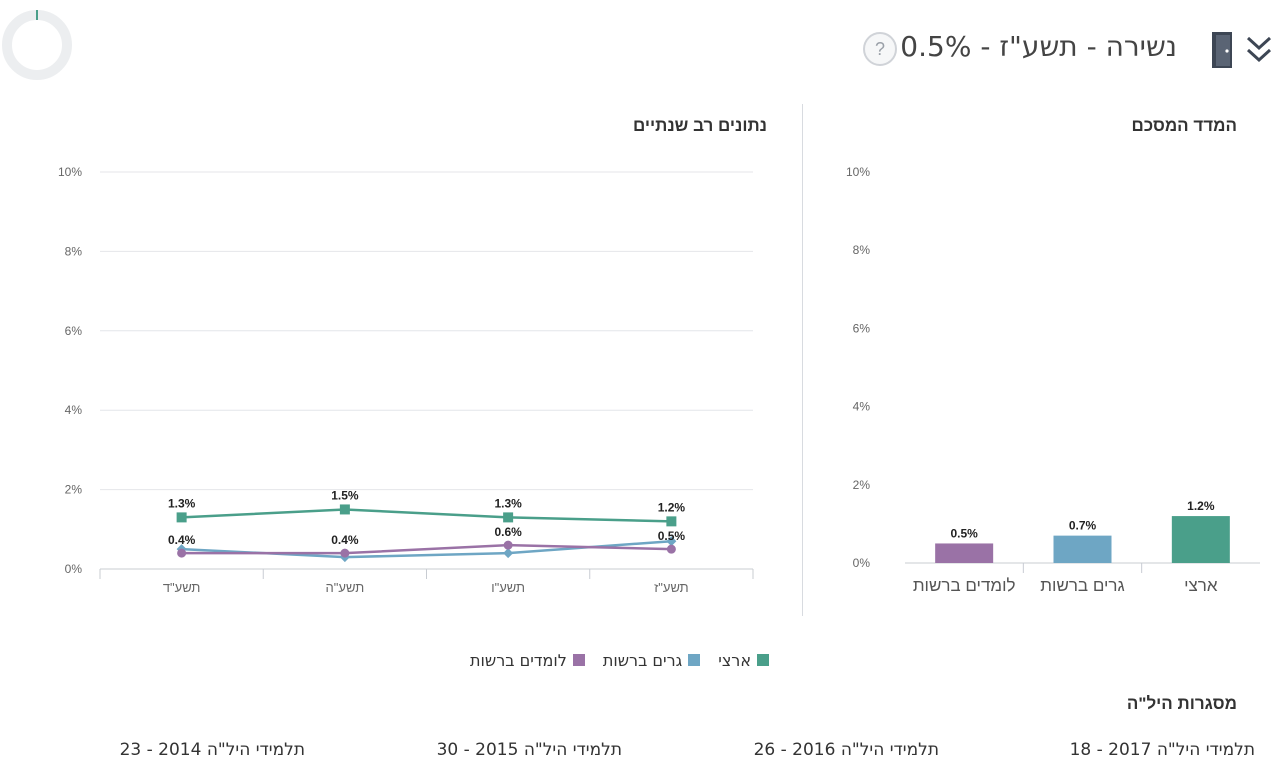 The height and width of the screenshot is (779, 1281). I want to click on legend-swatch-national, so click(763, 660).